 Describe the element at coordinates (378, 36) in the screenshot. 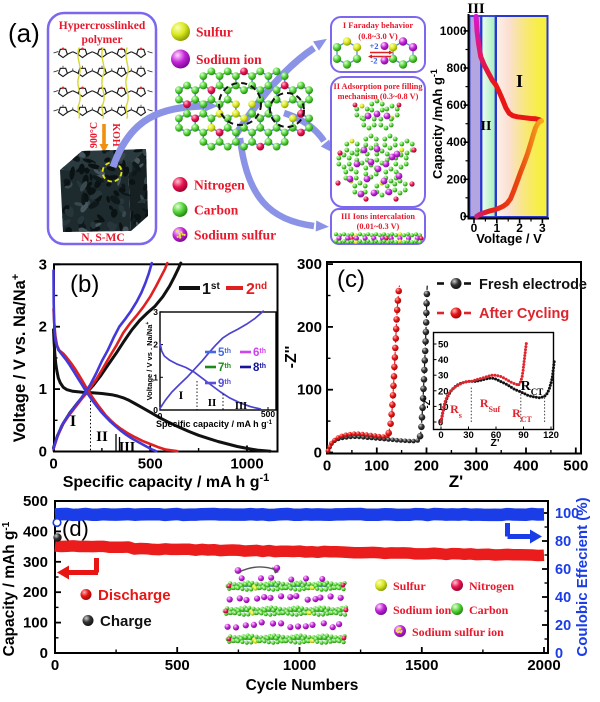

I see `svg-text: (0.8~3.0 V)` at that location.